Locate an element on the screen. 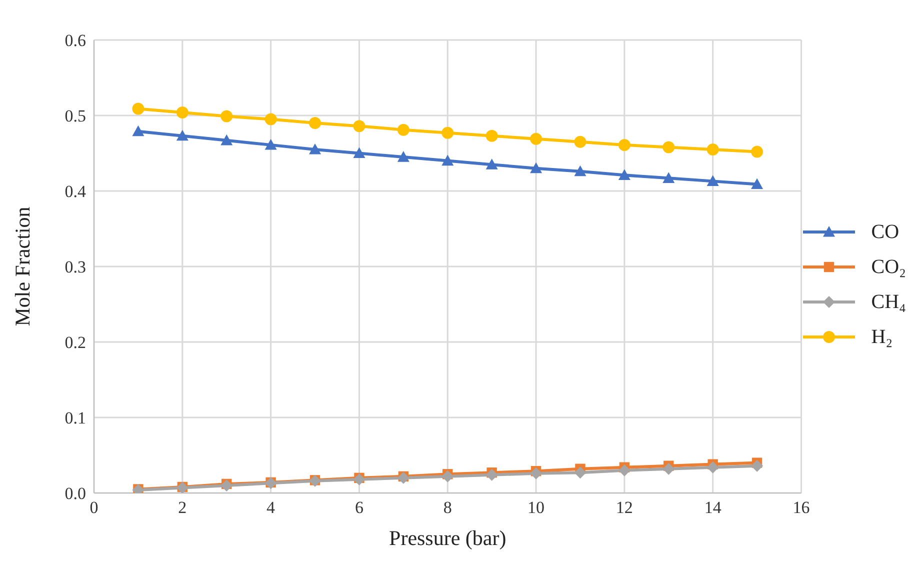 The image size is (924, 581). y-tick-label: 0.4 is located at coordinates (75, 192).